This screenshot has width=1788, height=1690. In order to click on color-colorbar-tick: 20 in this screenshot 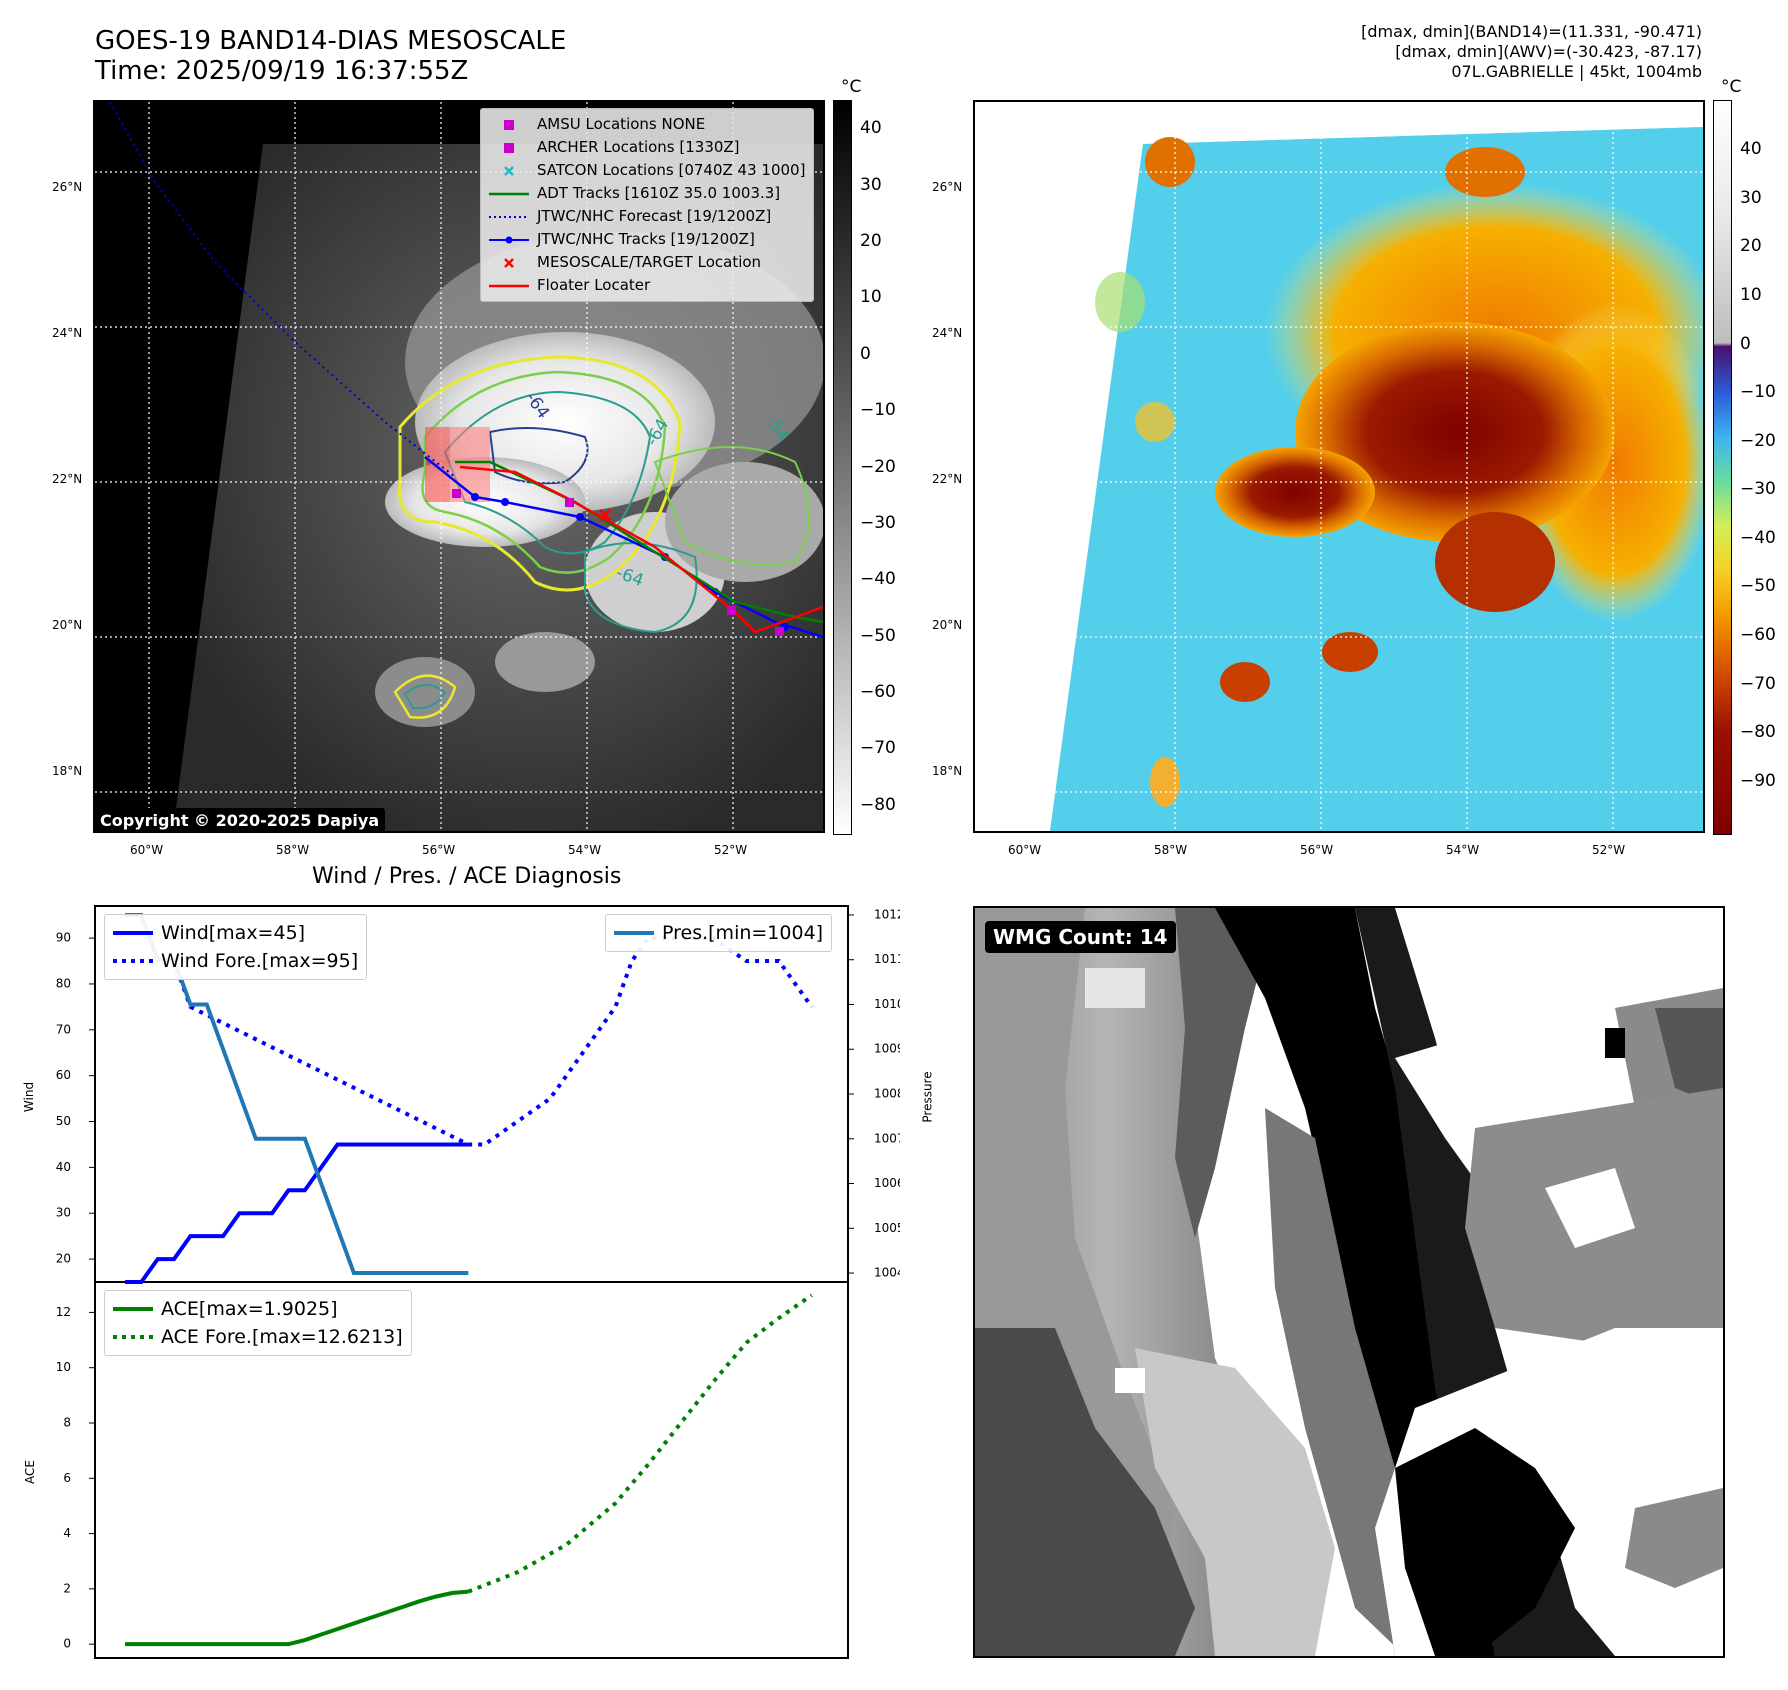, I will do `click(1751, 246)`.